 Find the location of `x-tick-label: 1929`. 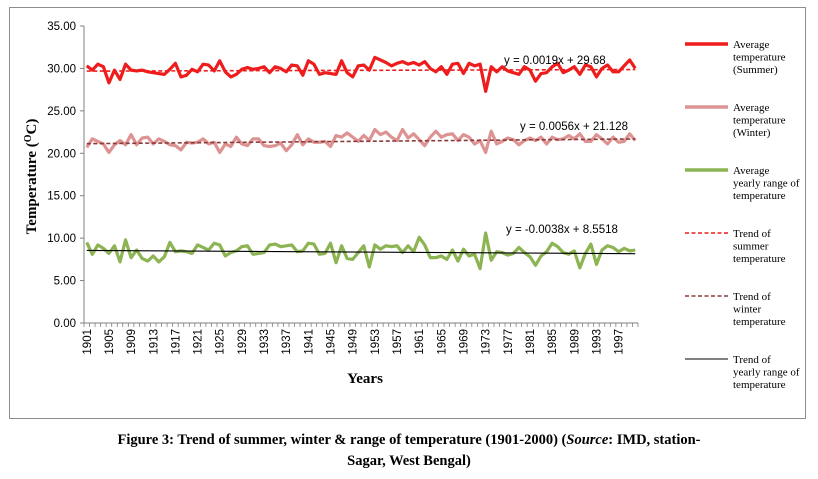

x-tick-label: 1929 is located at coordinates (243, 342).